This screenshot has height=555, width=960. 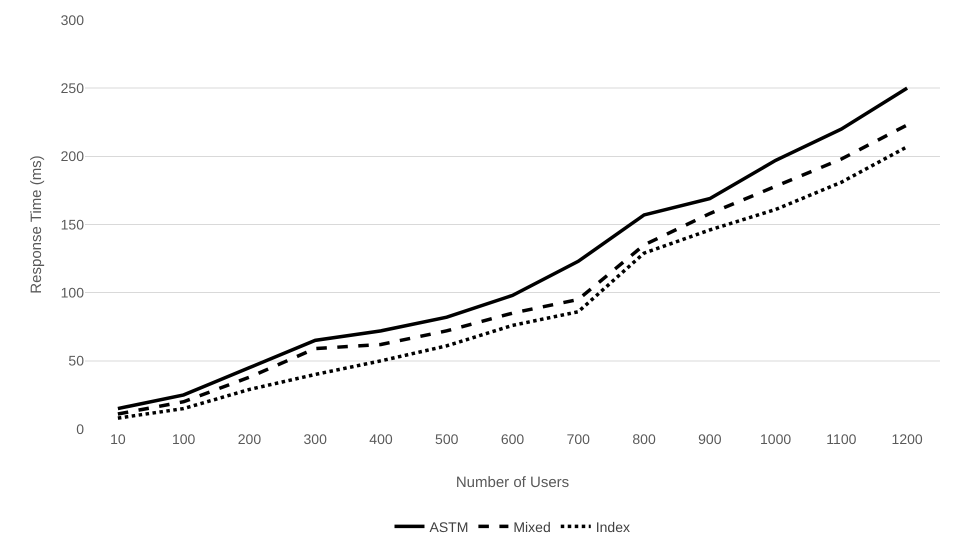 I want to click on y-tick-label: 100, so click(x=72, y=292).